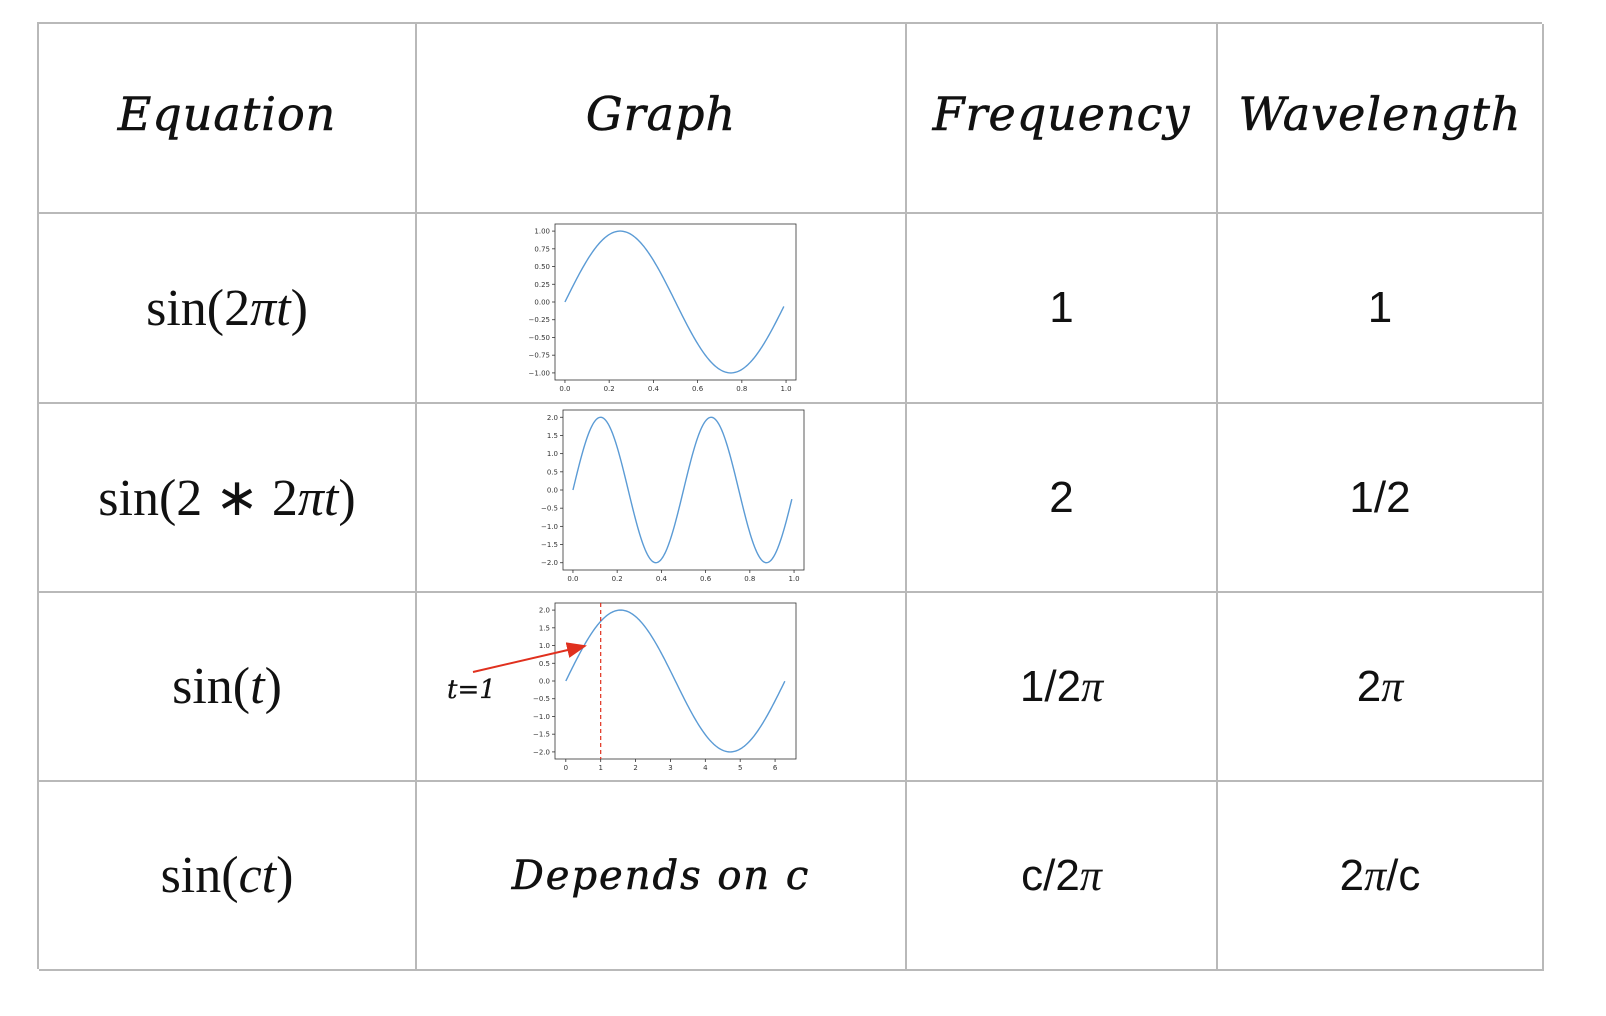 This screenshot has width=1606, height=1016. Describe the element at coordinates (529, 657) in the screenshot. I see `annotation-arrow` at that location.